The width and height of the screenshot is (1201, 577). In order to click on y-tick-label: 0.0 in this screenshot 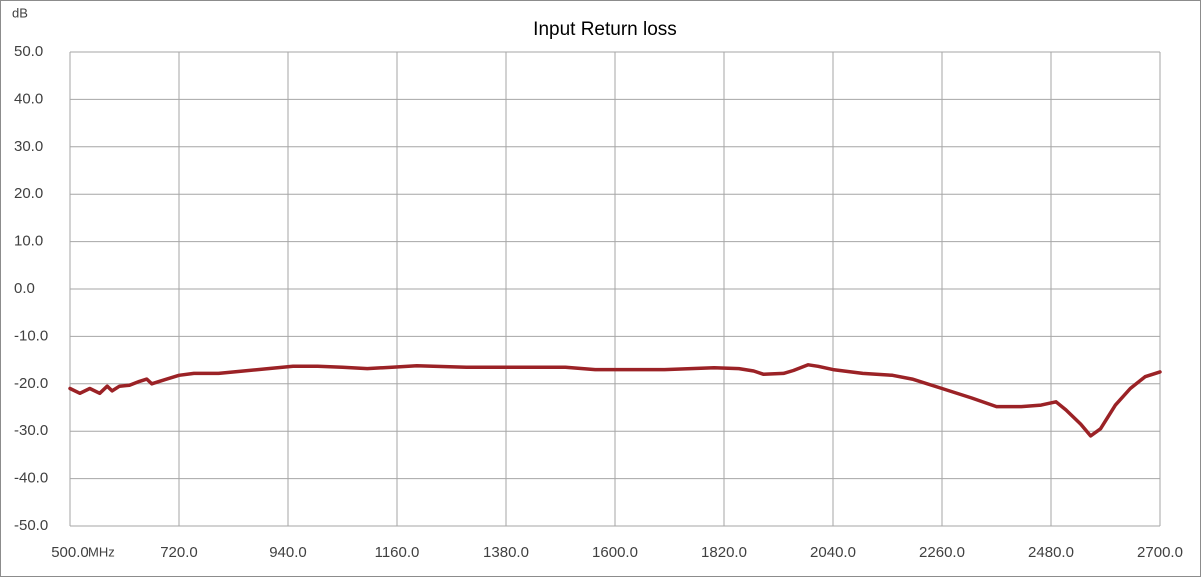, I will do `click(24, 288)`.